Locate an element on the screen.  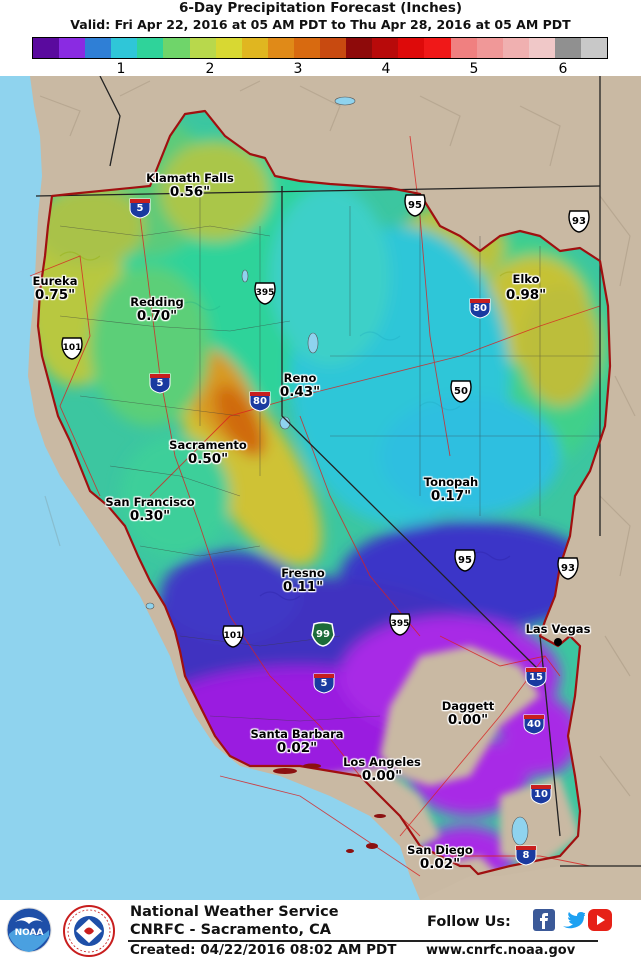
us-101-shield-south: 101 is located at coordinates (233, 636).